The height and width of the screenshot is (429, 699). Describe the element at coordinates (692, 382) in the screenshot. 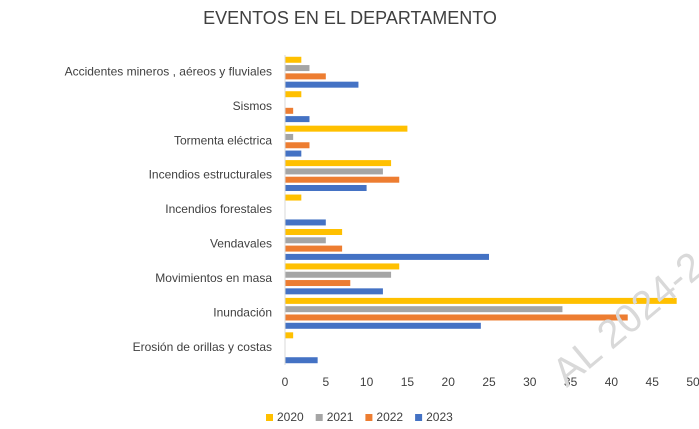

I see `x-tick-label: 50` at that location.